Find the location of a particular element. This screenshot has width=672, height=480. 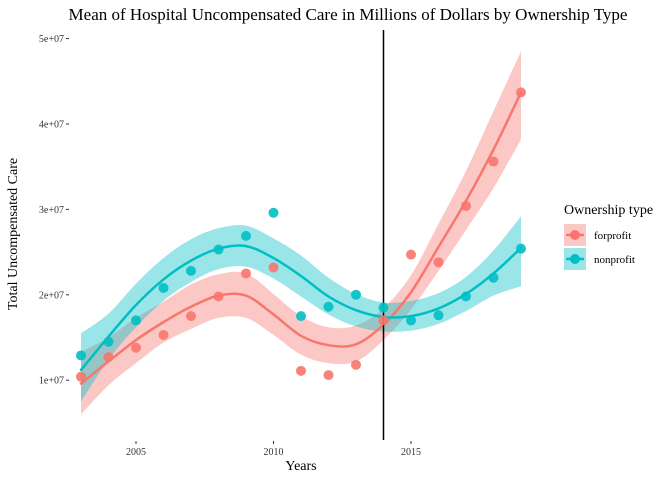

x-axis-ticks: 2005 2010 2015 is located at coordinates (273, 449).